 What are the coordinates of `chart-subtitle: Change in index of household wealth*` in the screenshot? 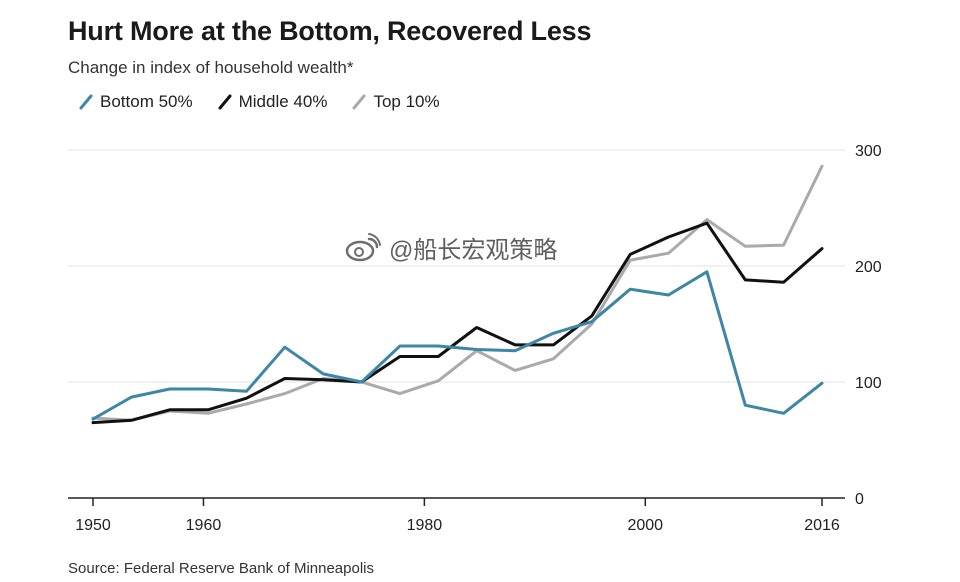 It's located at (211, 67).